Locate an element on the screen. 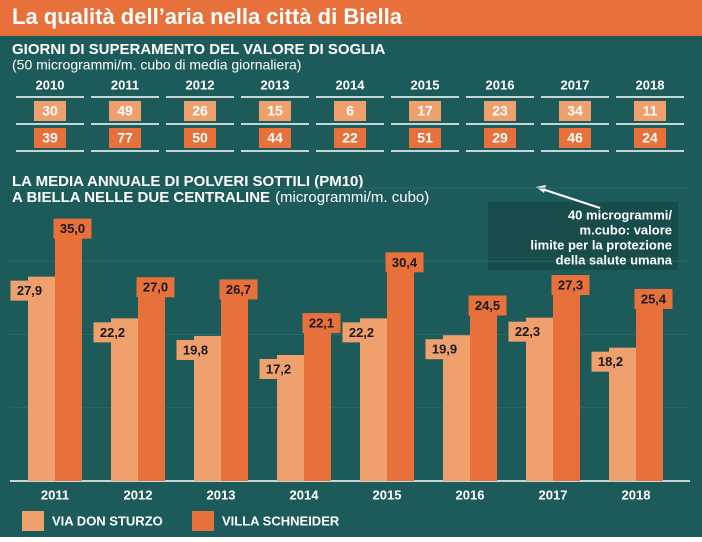 Image resolution: width=702 pixels, height=542 pixels. table-value: 29 is located at coordinates (500, 138).